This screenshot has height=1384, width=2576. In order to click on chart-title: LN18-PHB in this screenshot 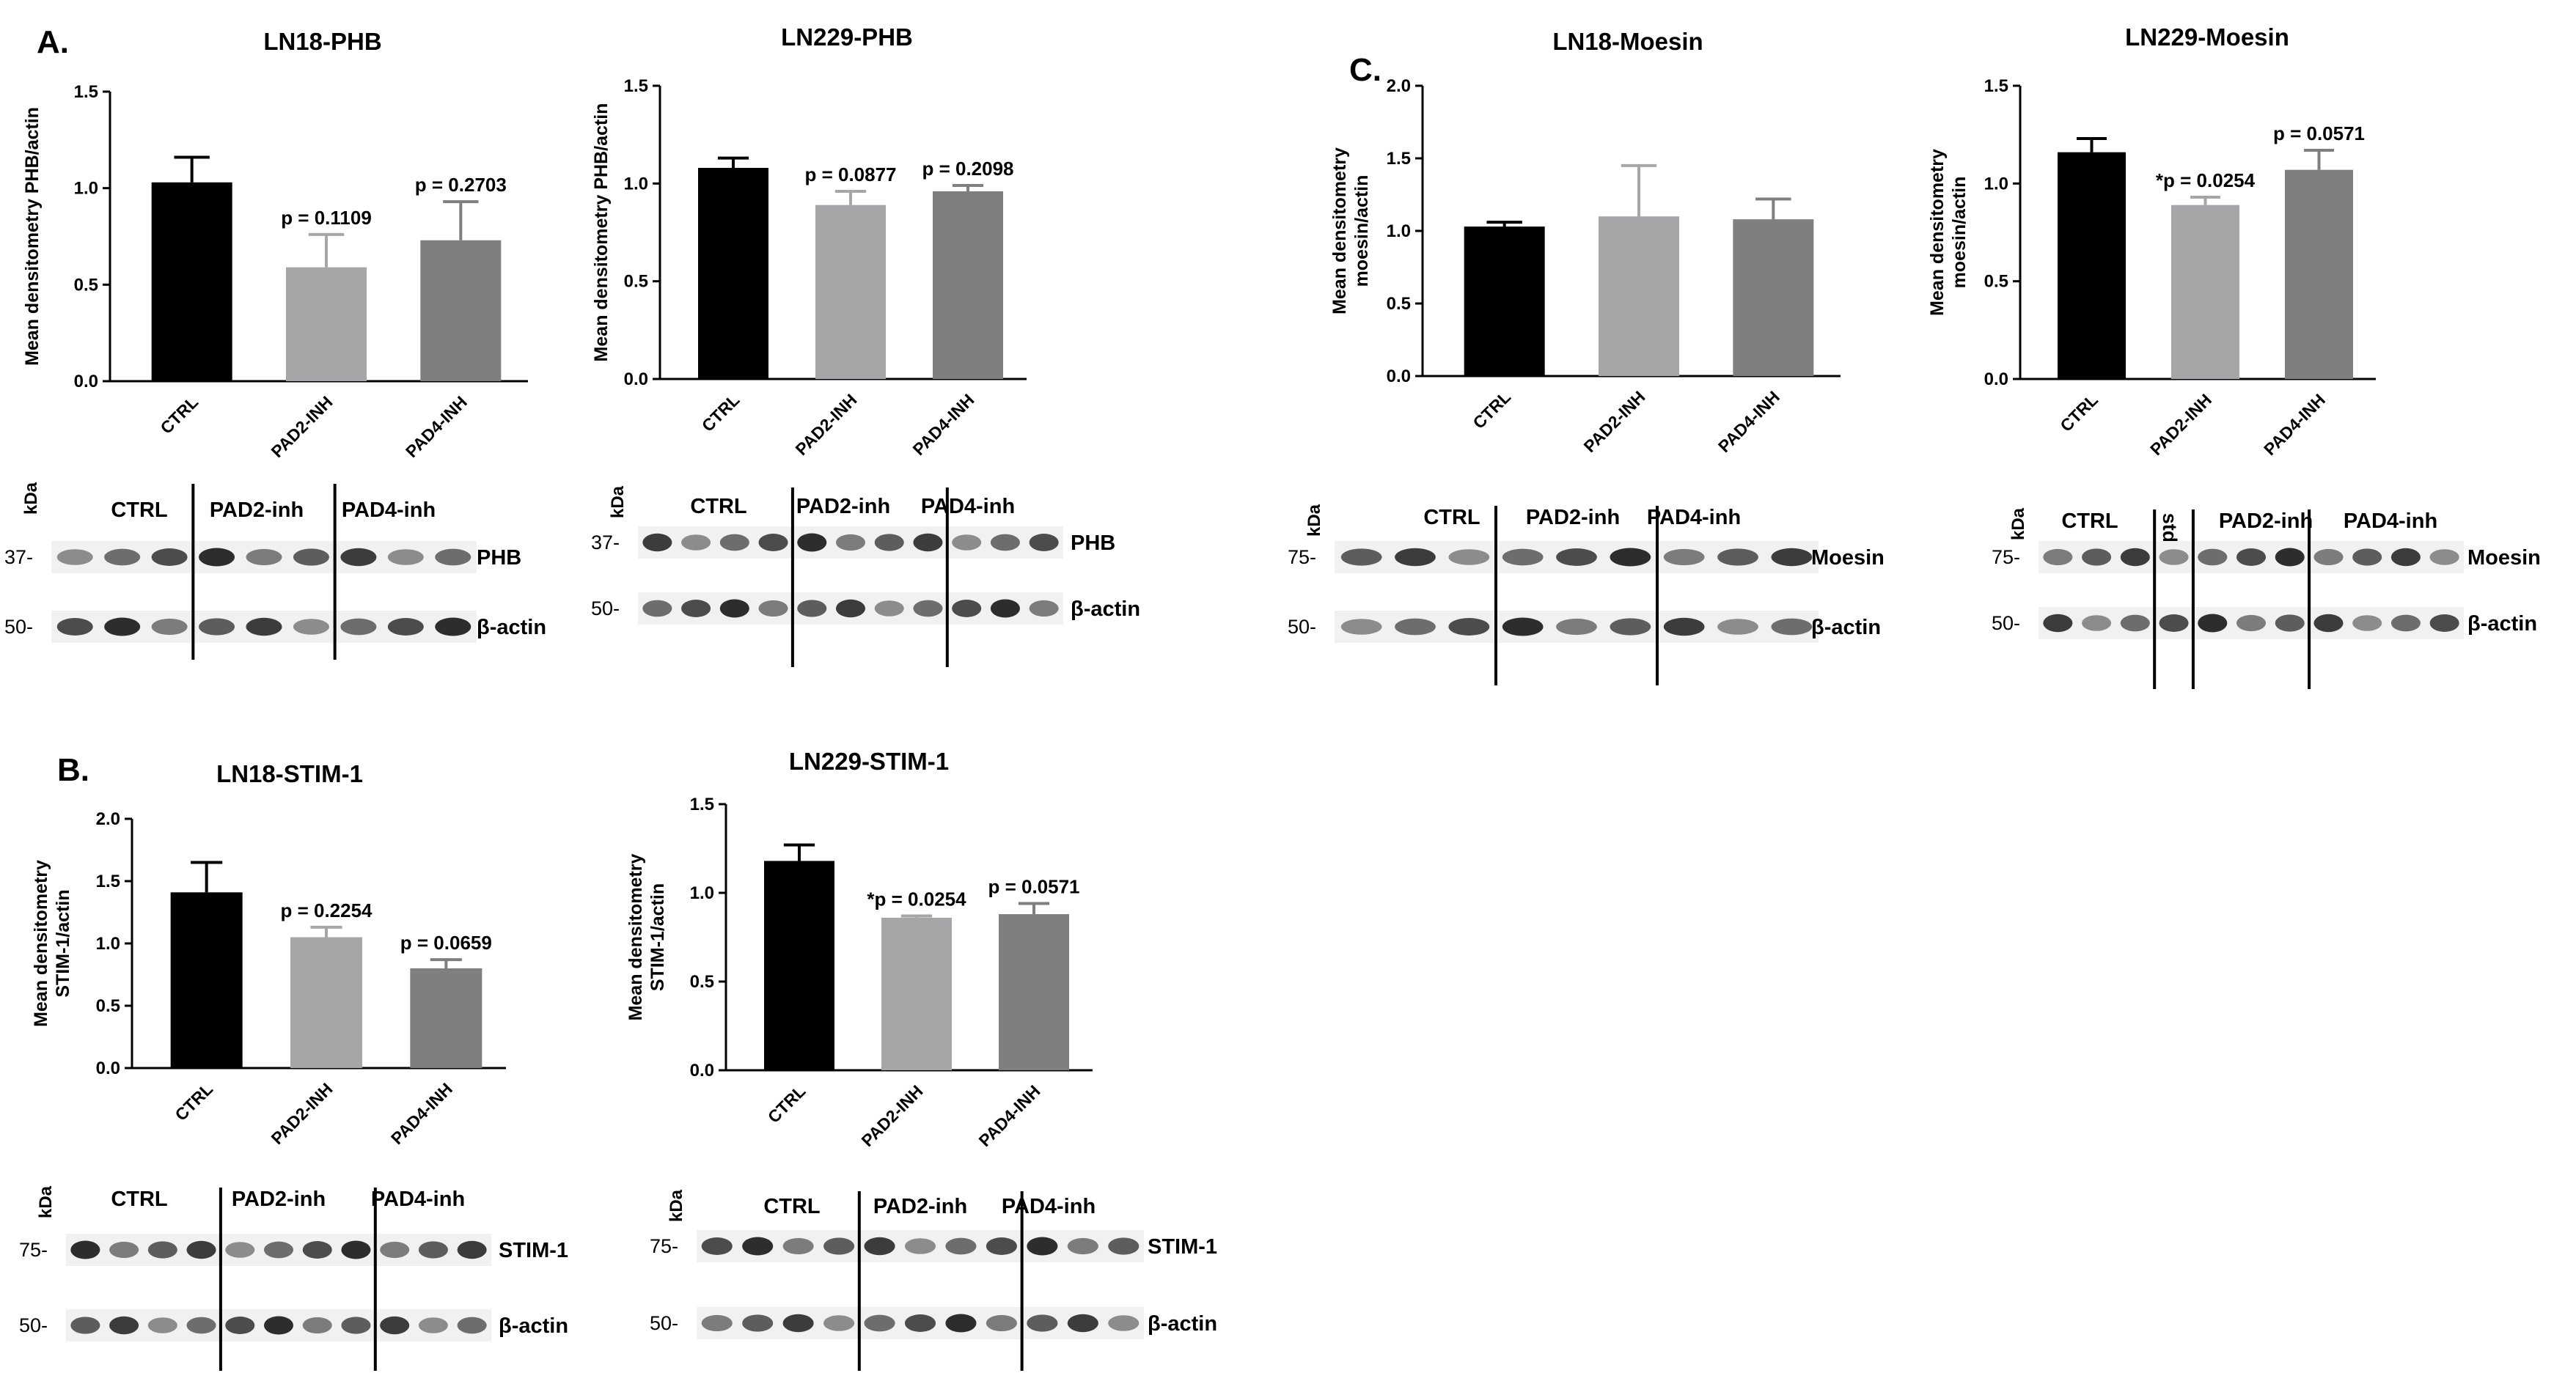, I will do `click(322, 41)`.